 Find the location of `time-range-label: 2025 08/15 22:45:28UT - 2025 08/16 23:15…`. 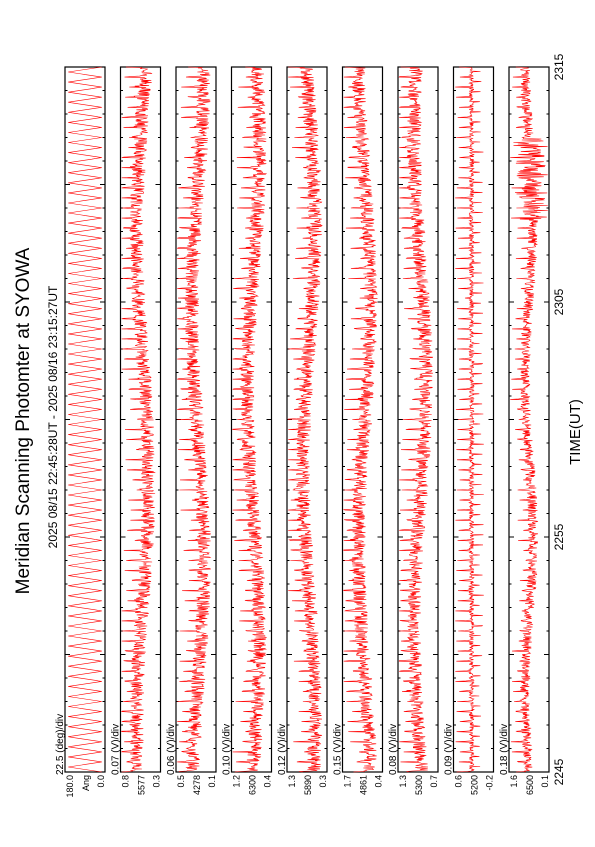

time-range-label: 2025 08/15 22:45:28UT - 2025 08/16 23:15… is located at coordinates (53, 416).